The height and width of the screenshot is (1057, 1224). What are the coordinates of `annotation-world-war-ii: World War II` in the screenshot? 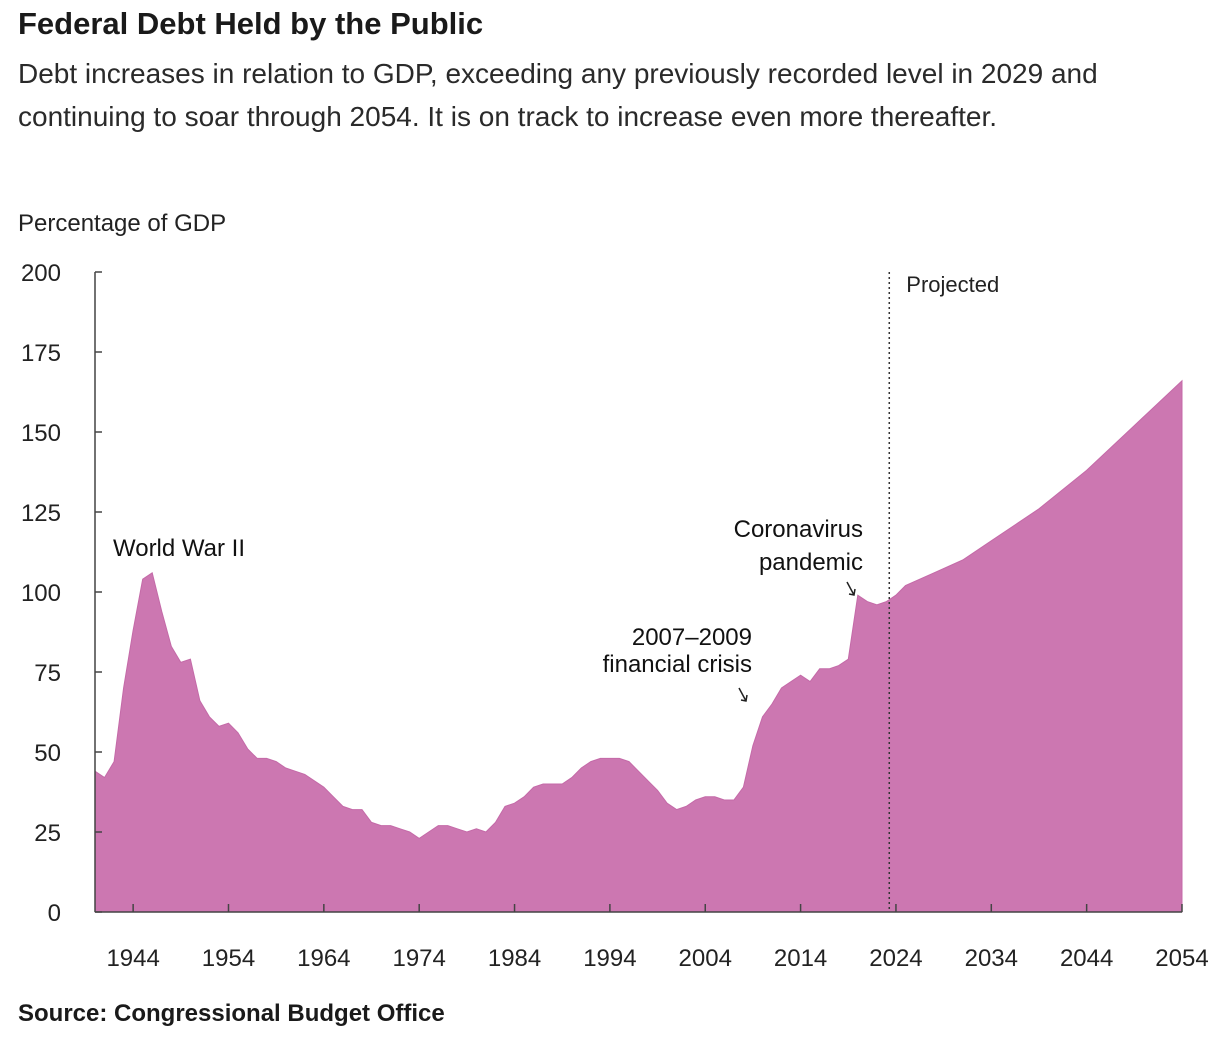 It's located at (179, 548).